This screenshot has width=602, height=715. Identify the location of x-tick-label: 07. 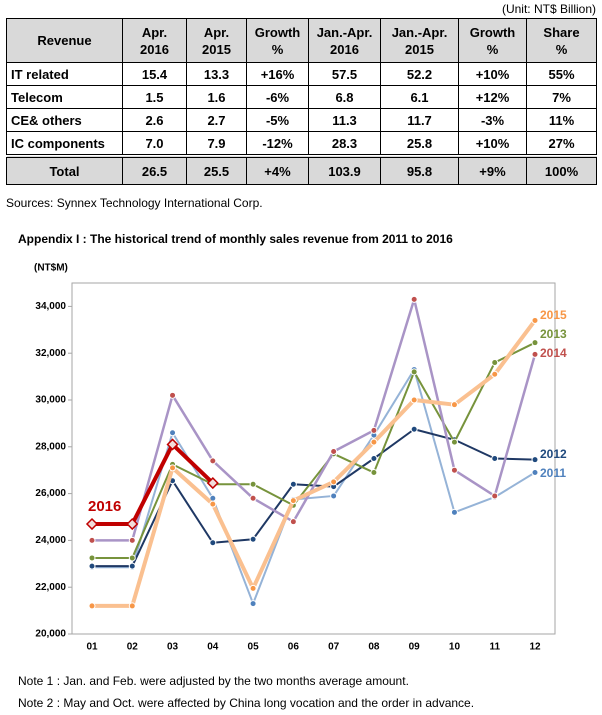
(334, 647).